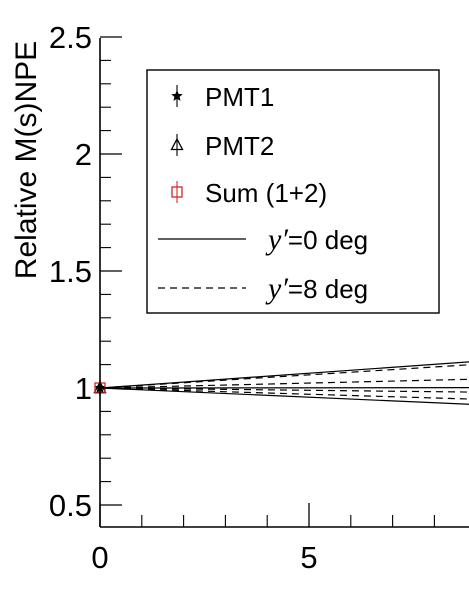 Image resolution: width=469 pixels, height=607 pixels. I want to click on y-tick-label: 2.5, so click(70, 37).